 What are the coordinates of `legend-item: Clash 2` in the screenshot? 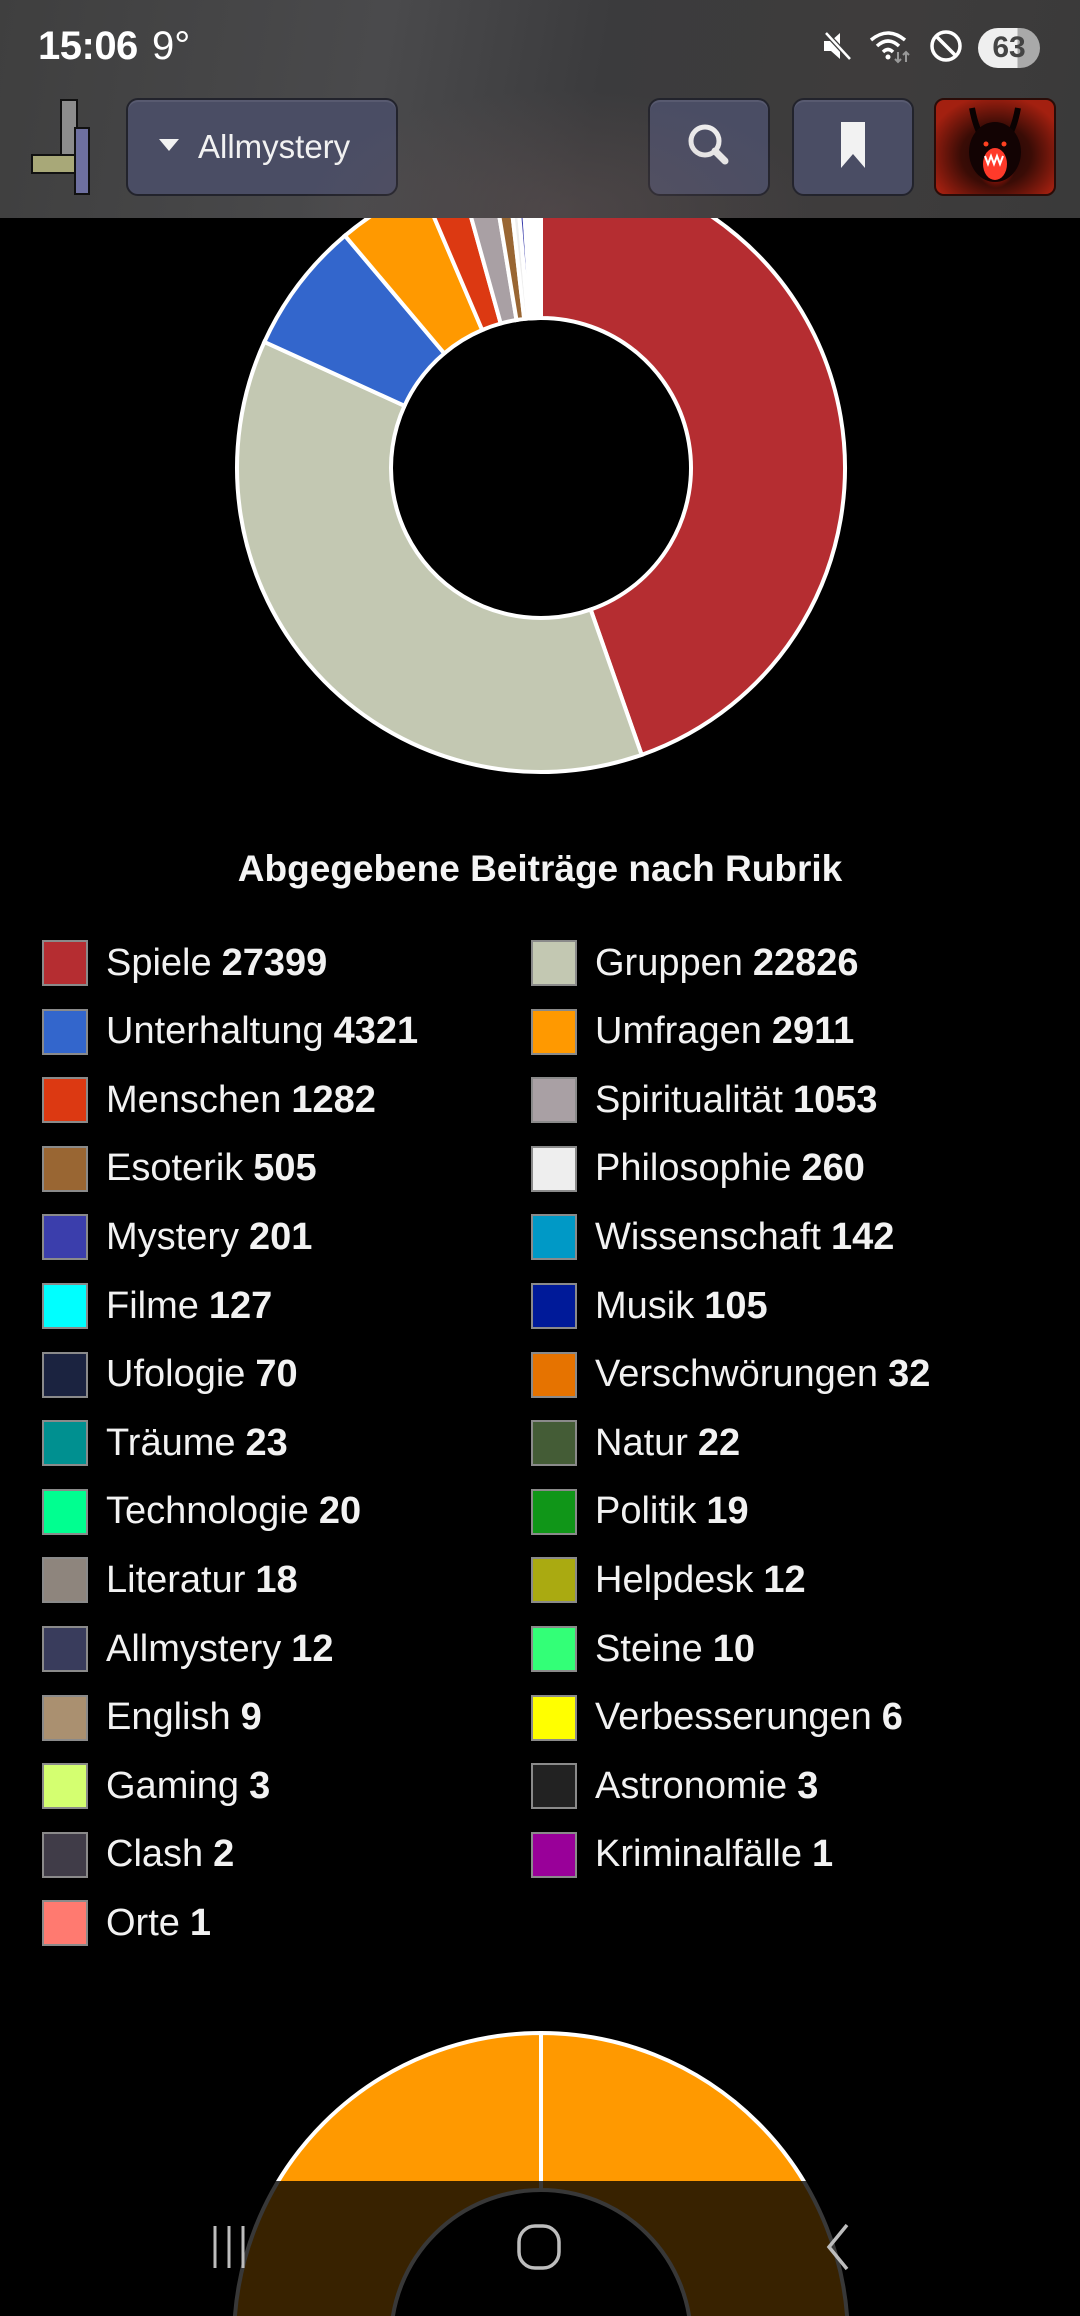 It's located at (138, 1855).